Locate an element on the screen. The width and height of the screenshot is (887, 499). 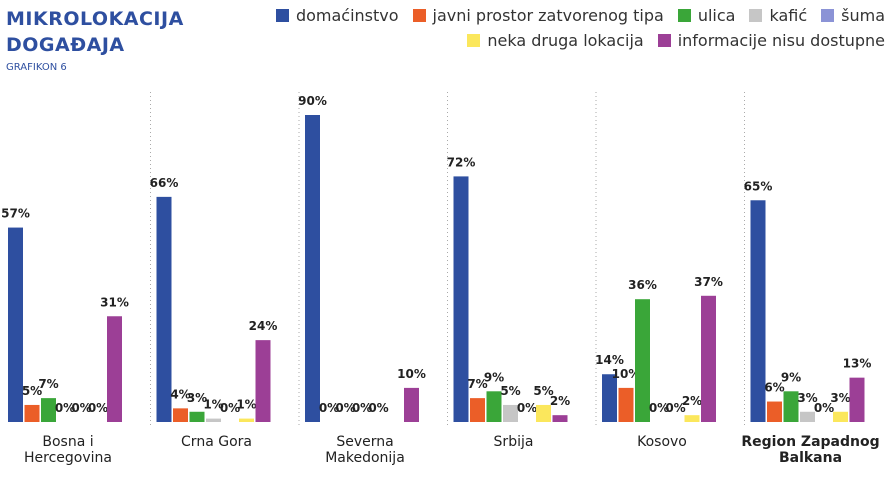
x-tick-label: Bosna i Hercegovina is located at coordinates (68, 450).